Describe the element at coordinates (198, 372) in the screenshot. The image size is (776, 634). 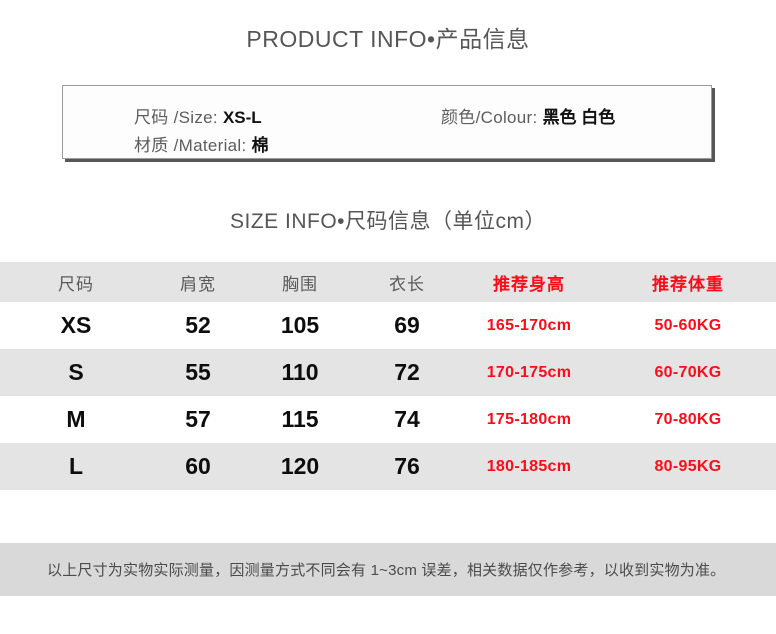
I see `cell-shoulder: 55` at that location.